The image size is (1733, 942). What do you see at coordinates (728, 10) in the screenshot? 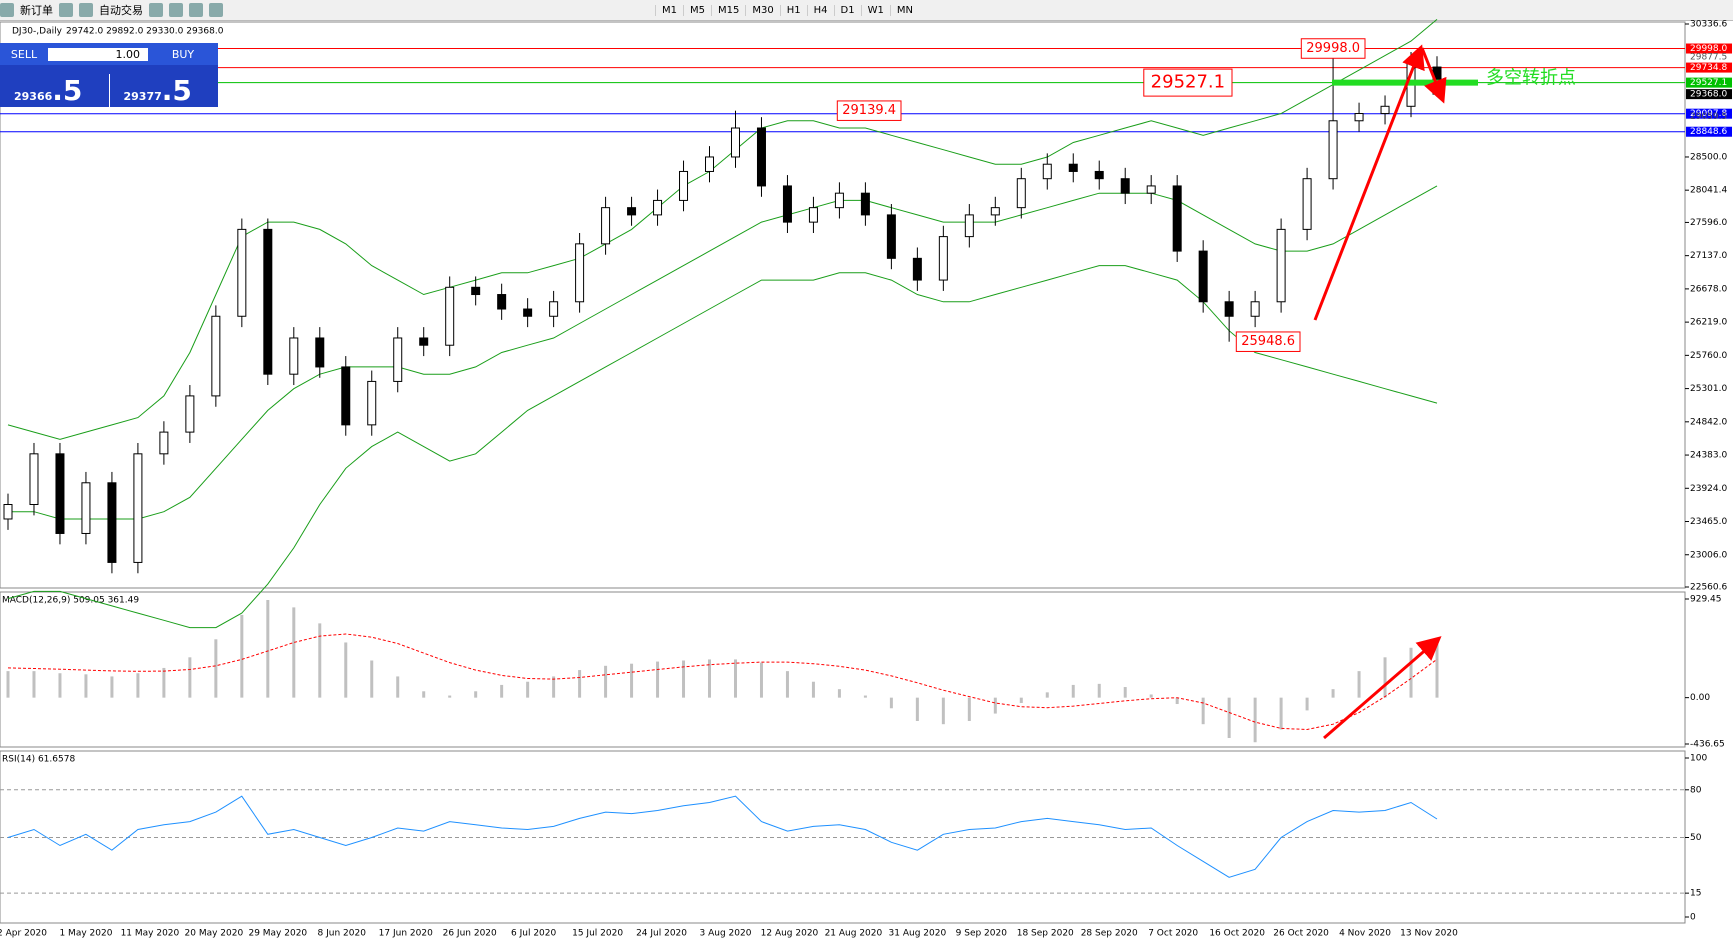
I see `timeframe: M15` at bounding box center [728, 10].